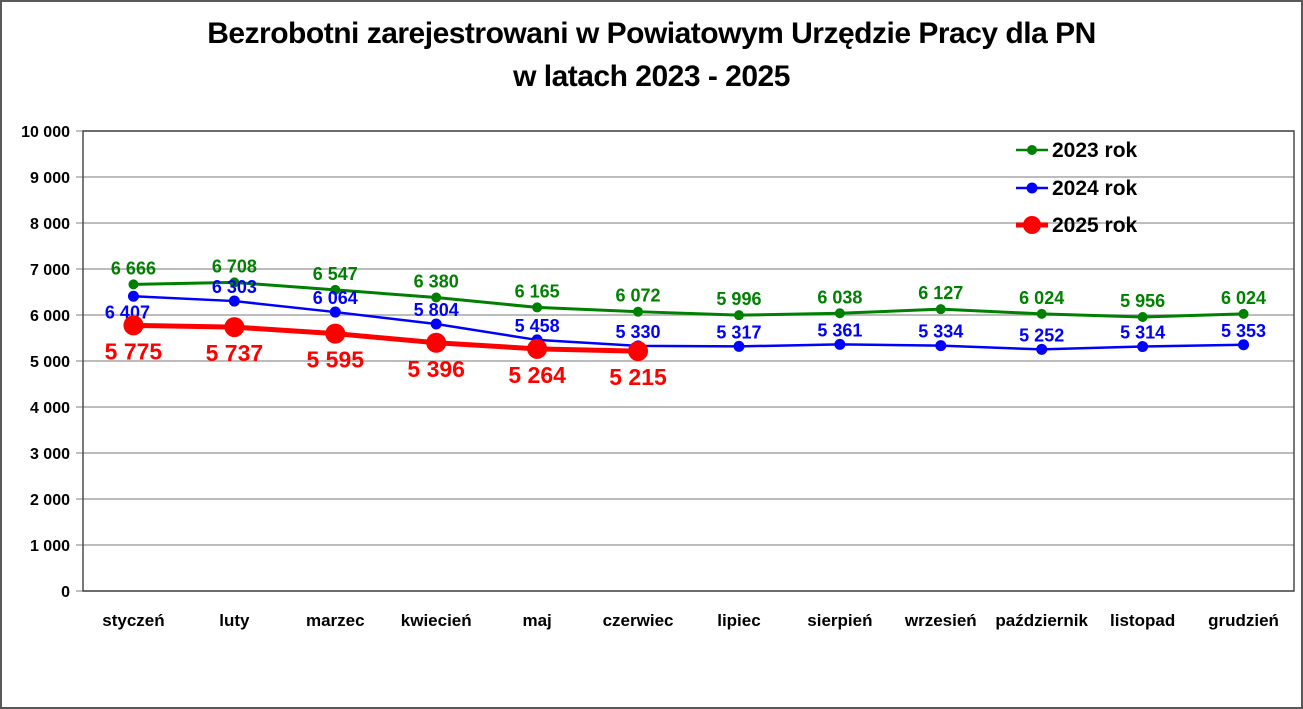 The image size is (1303, 709). What do you see at coordinates (50, 546) in the screenshot?
I see `y-axis-tick-label: 1 000` at bounding box center [50, 546].